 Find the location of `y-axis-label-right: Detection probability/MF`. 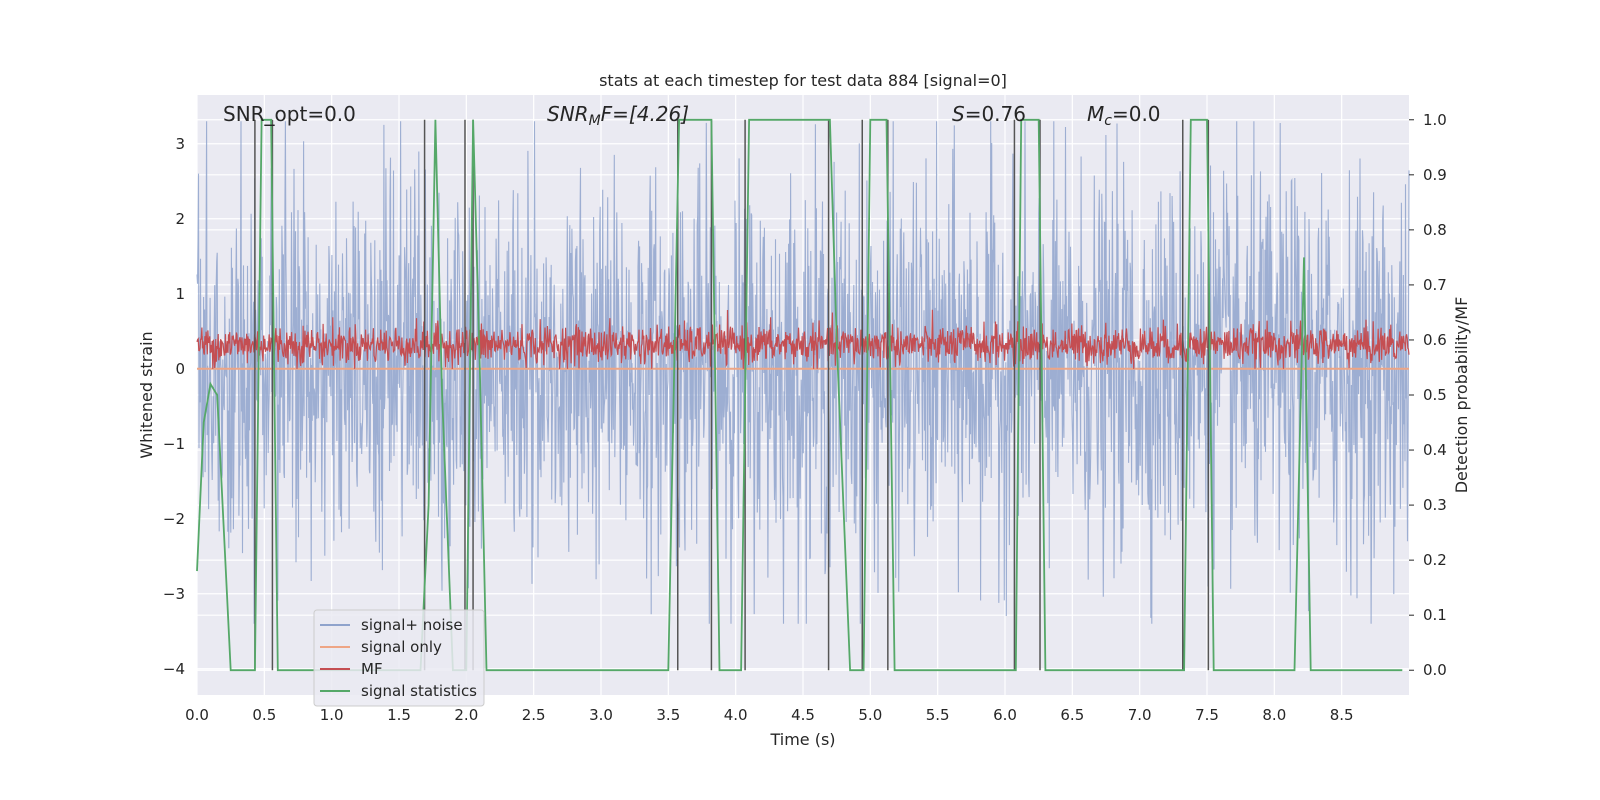

y-axis-label-right: Detection probability/MF is located at coordinates (1461, 395).